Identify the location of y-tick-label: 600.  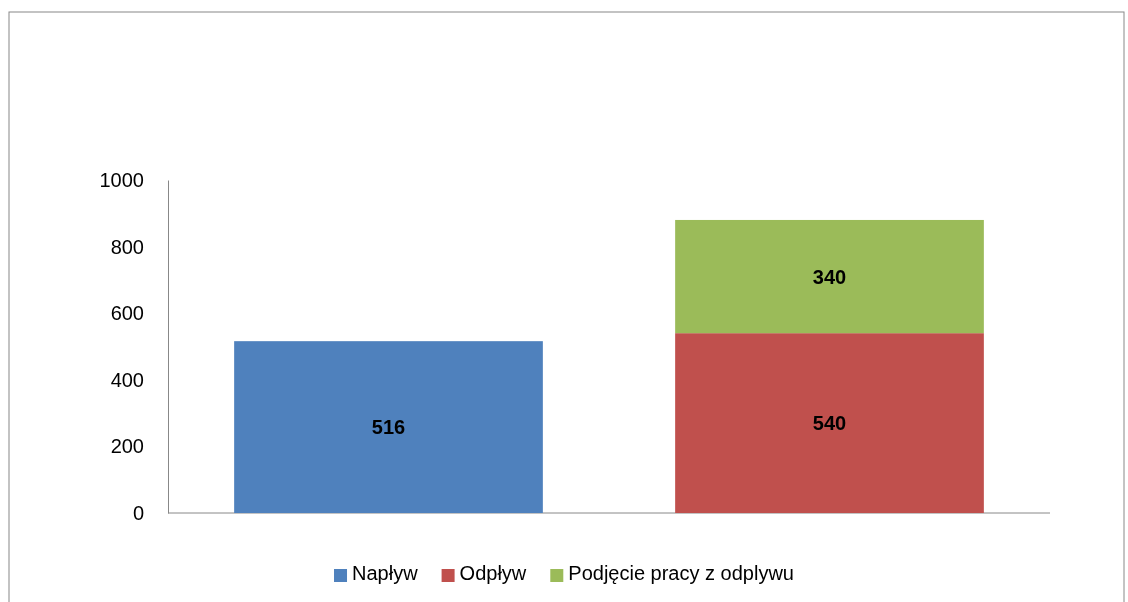
(127, 313).